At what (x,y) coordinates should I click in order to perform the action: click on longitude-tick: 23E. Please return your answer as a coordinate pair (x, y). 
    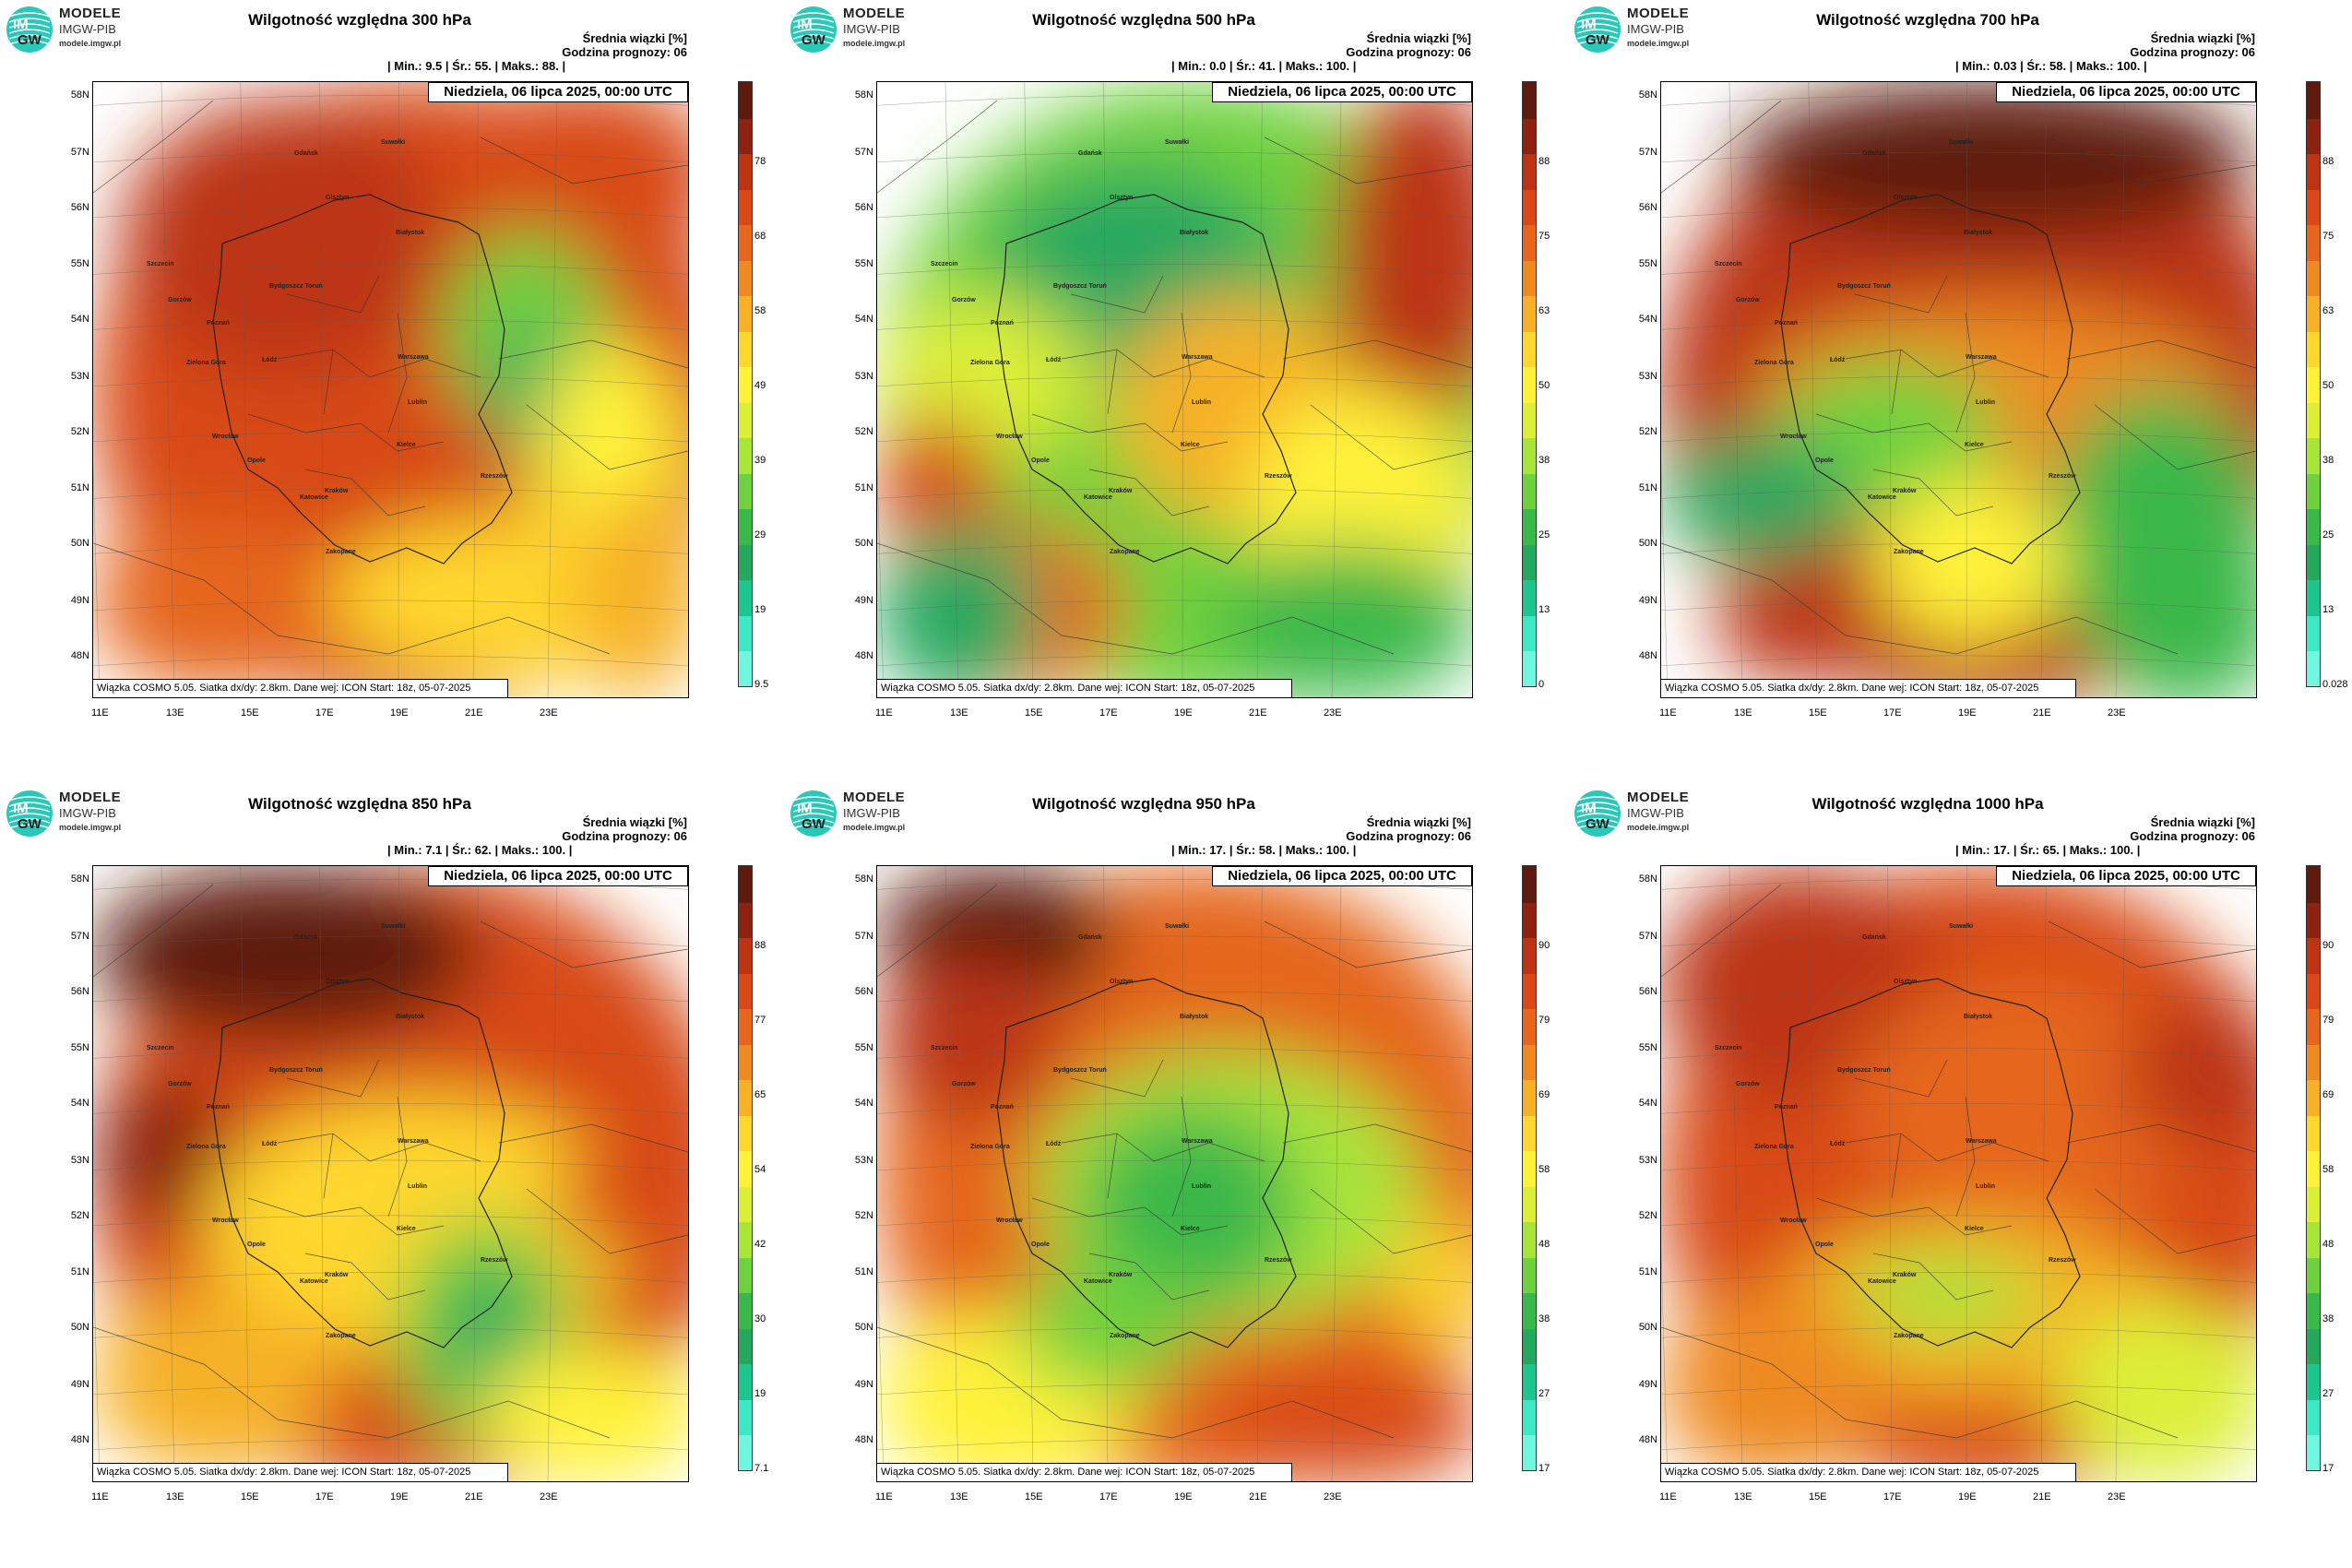
    Looking at the image, I should click on (2117, 713).